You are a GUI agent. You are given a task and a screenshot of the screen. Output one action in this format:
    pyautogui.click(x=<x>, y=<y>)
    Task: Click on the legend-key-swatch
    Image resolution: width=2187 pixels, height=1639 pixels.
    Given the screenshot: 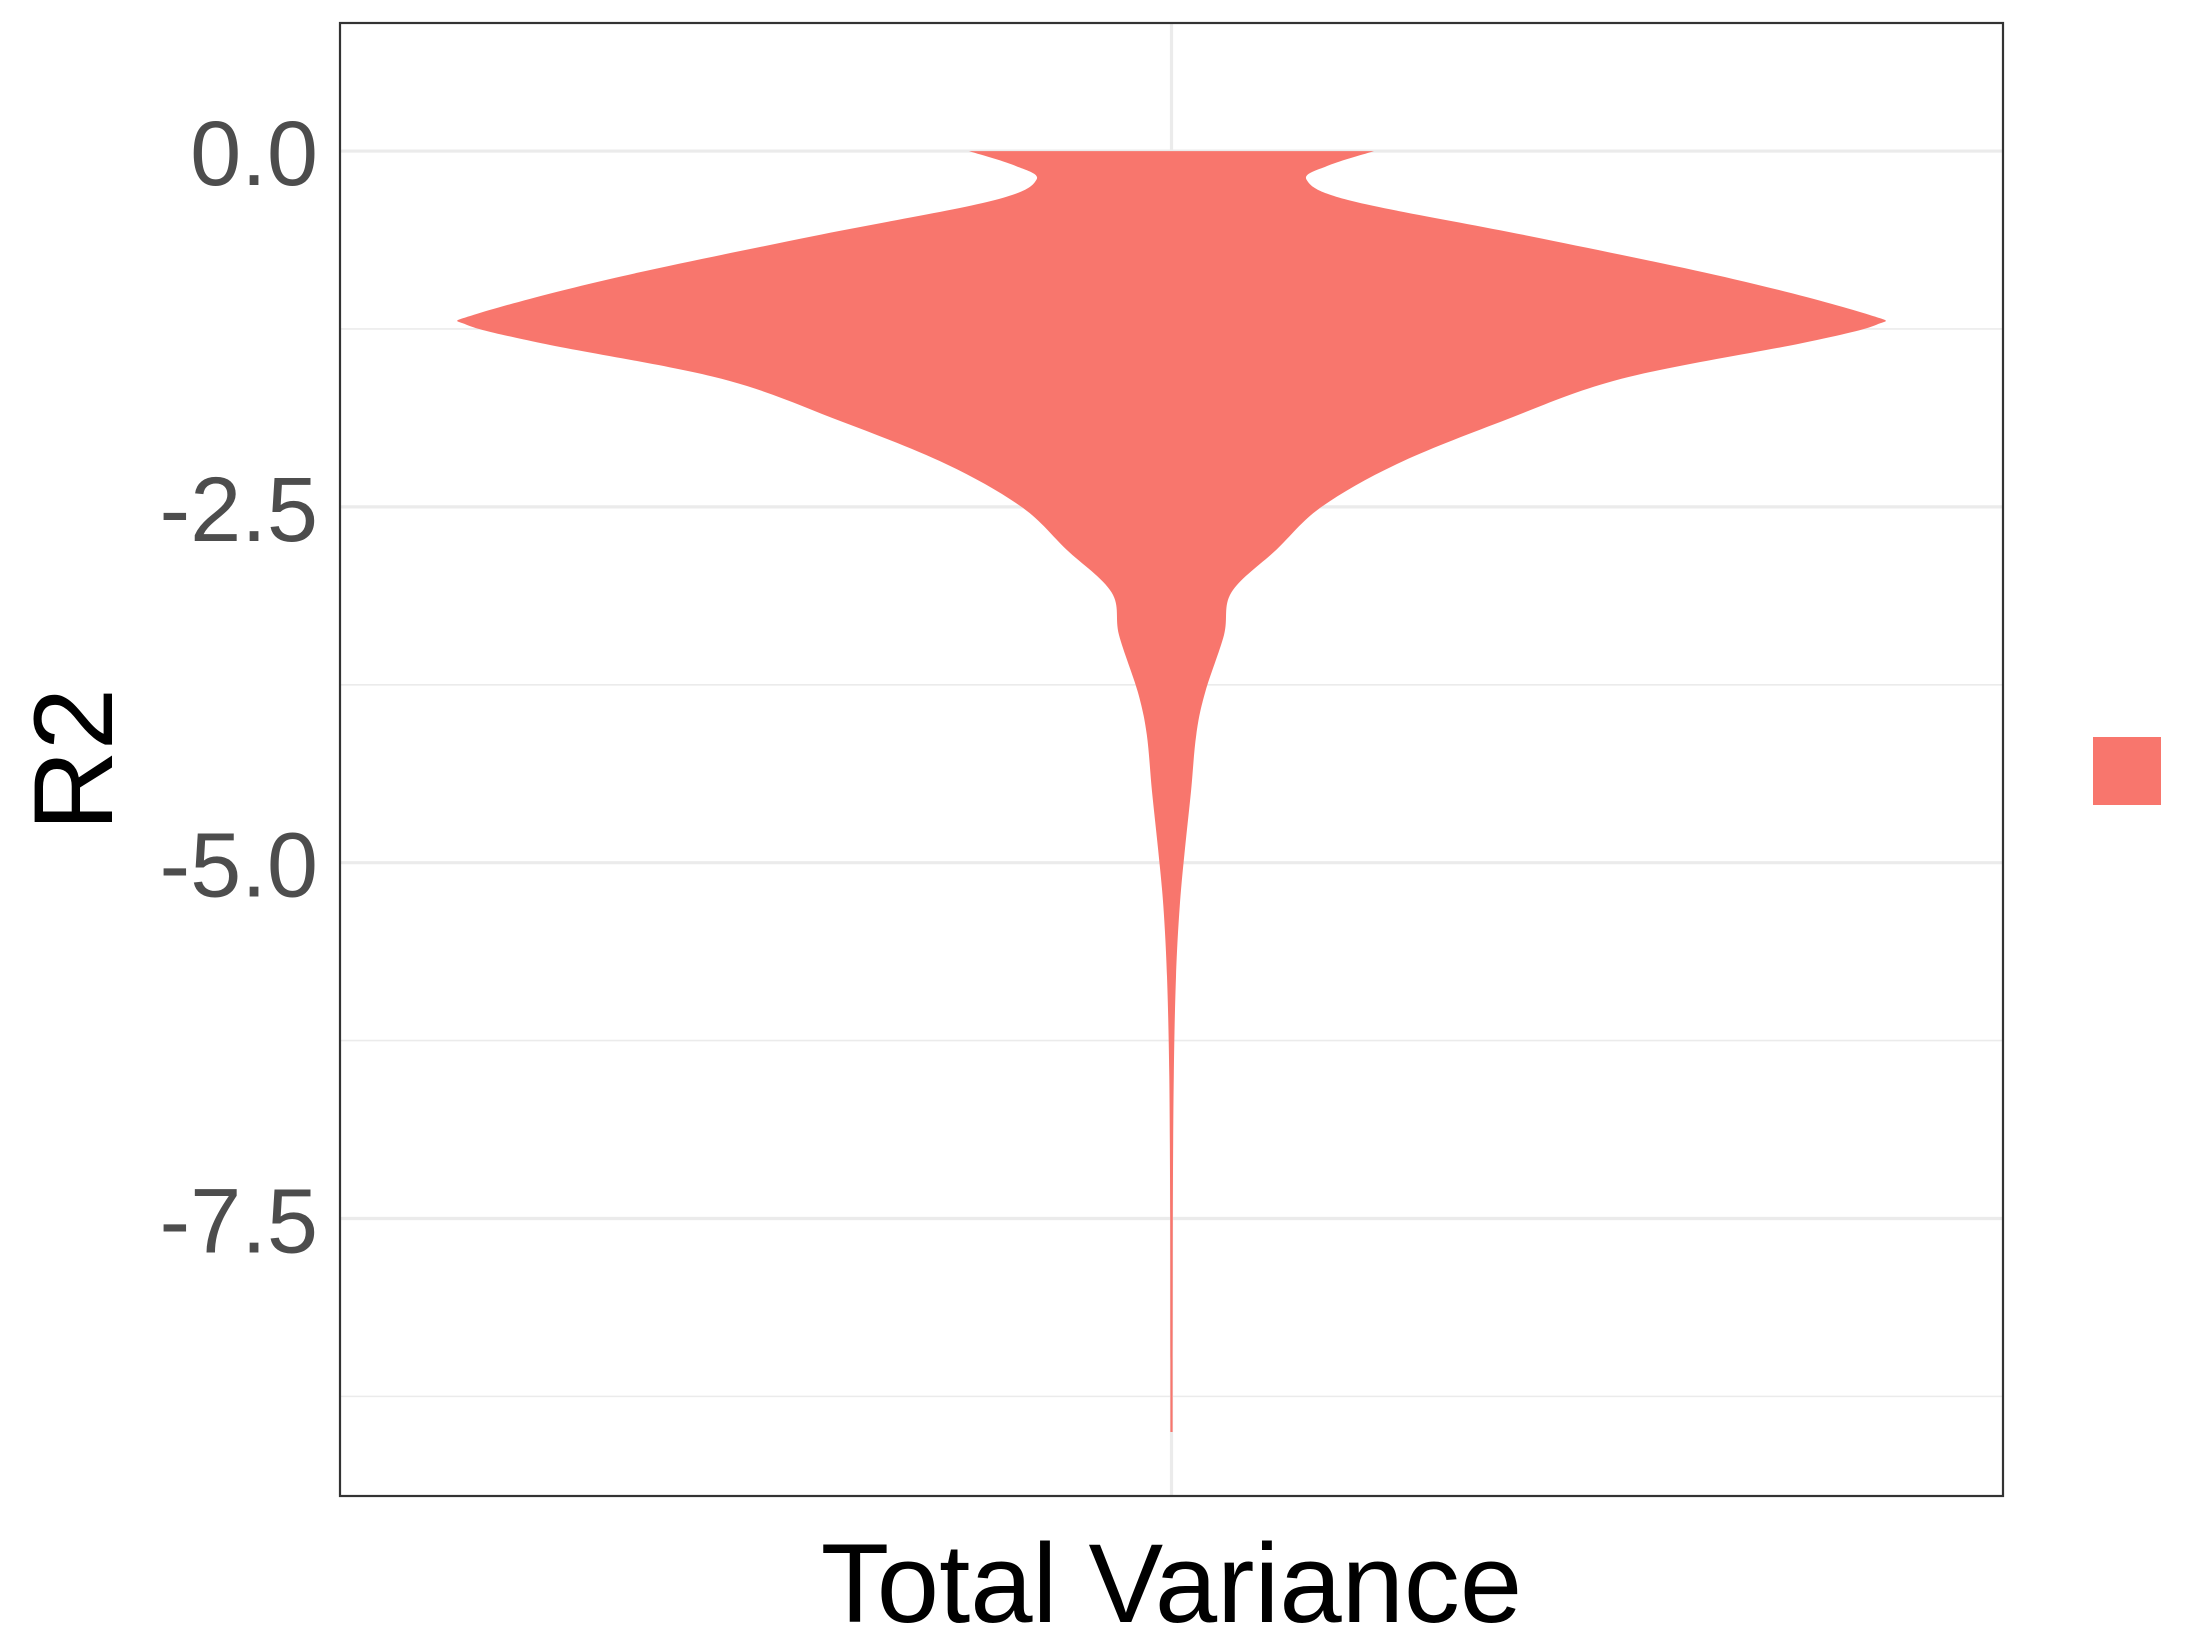 What is the action you would take?
    pyautogui.click(x=2127, y=771)
    